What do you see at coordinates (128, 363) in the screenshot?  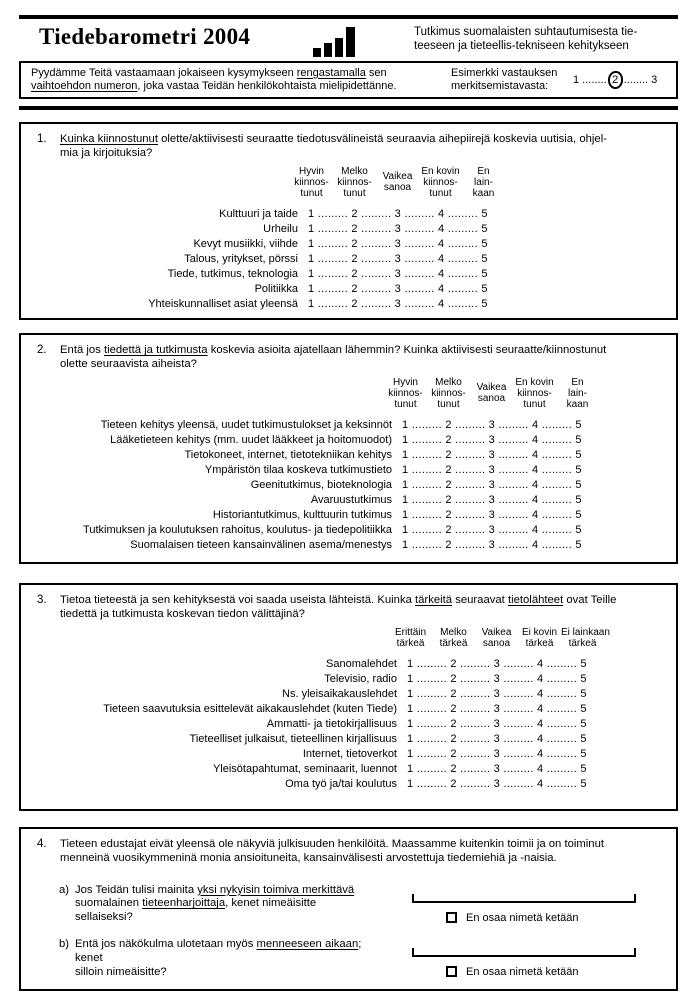 I see `question-text-segment: olette seuraavista aiheista?` at bounding box center [128, 363].